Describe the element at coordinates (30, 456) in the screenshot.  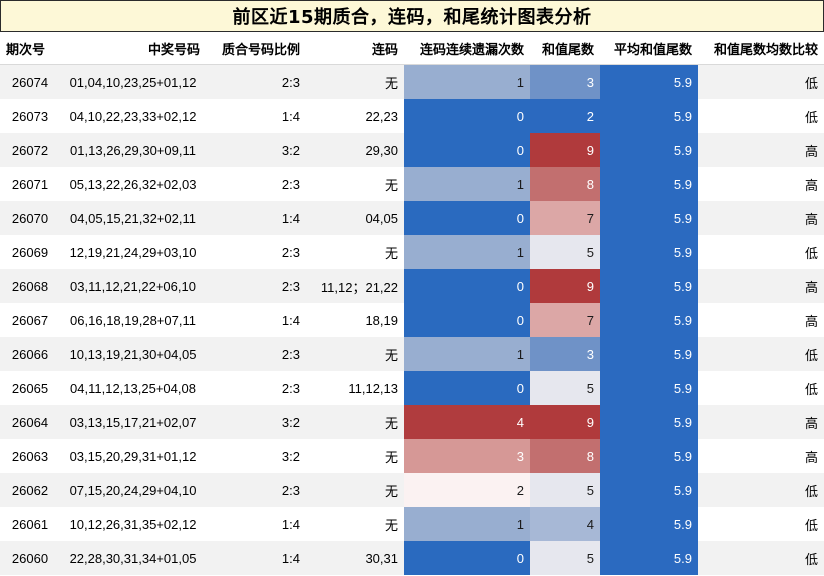
I see `cell-issue: 26063` at that location.